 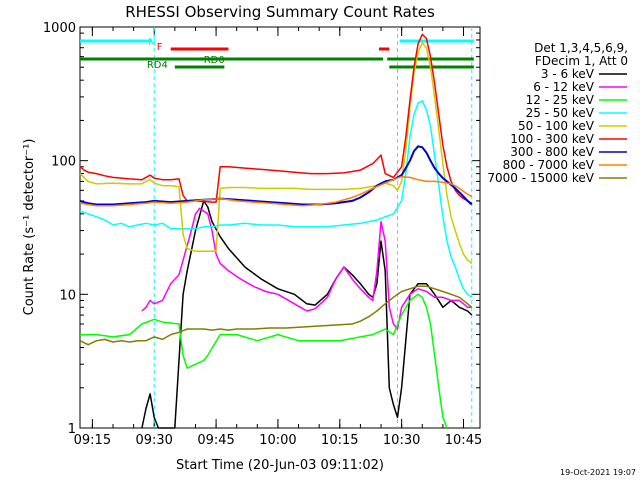 I want to click on x-tick-label: 09:45, so click(x=215, y=440).